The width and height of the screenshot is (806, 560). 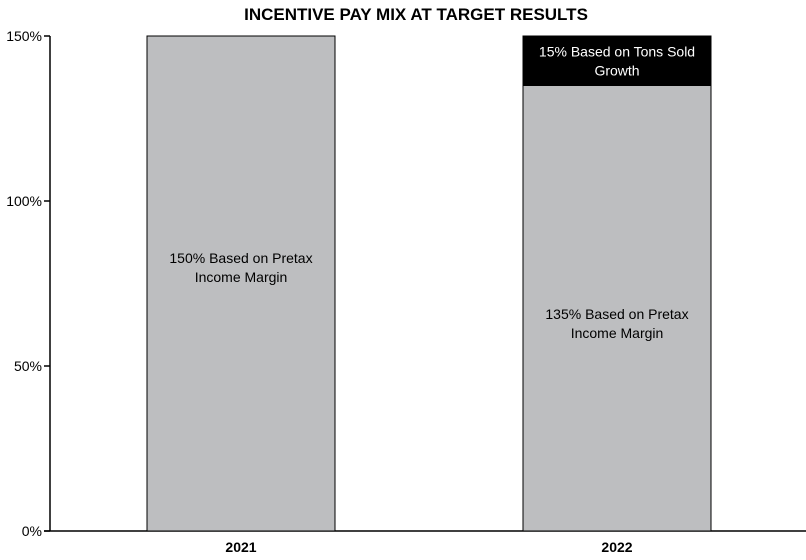 I want to click on y-tick-label: 0%, so click(x=32, y=531).